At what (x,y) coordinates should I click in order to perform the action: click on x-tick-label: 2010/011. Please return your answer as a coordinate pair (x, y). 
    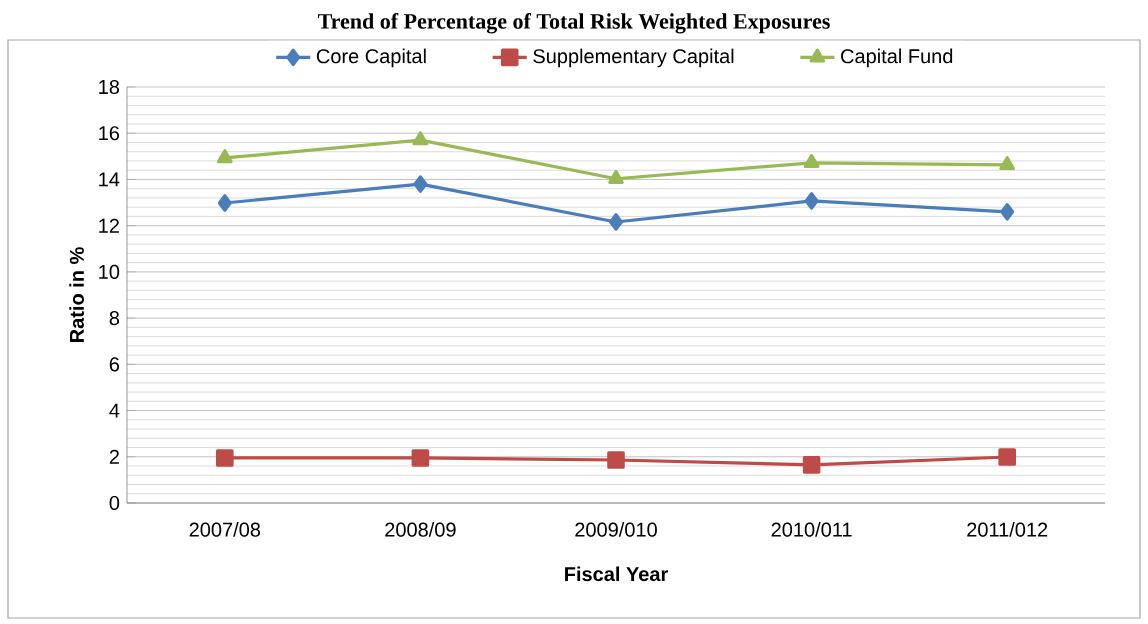
    Looking at the image, I should click on (811, 529).